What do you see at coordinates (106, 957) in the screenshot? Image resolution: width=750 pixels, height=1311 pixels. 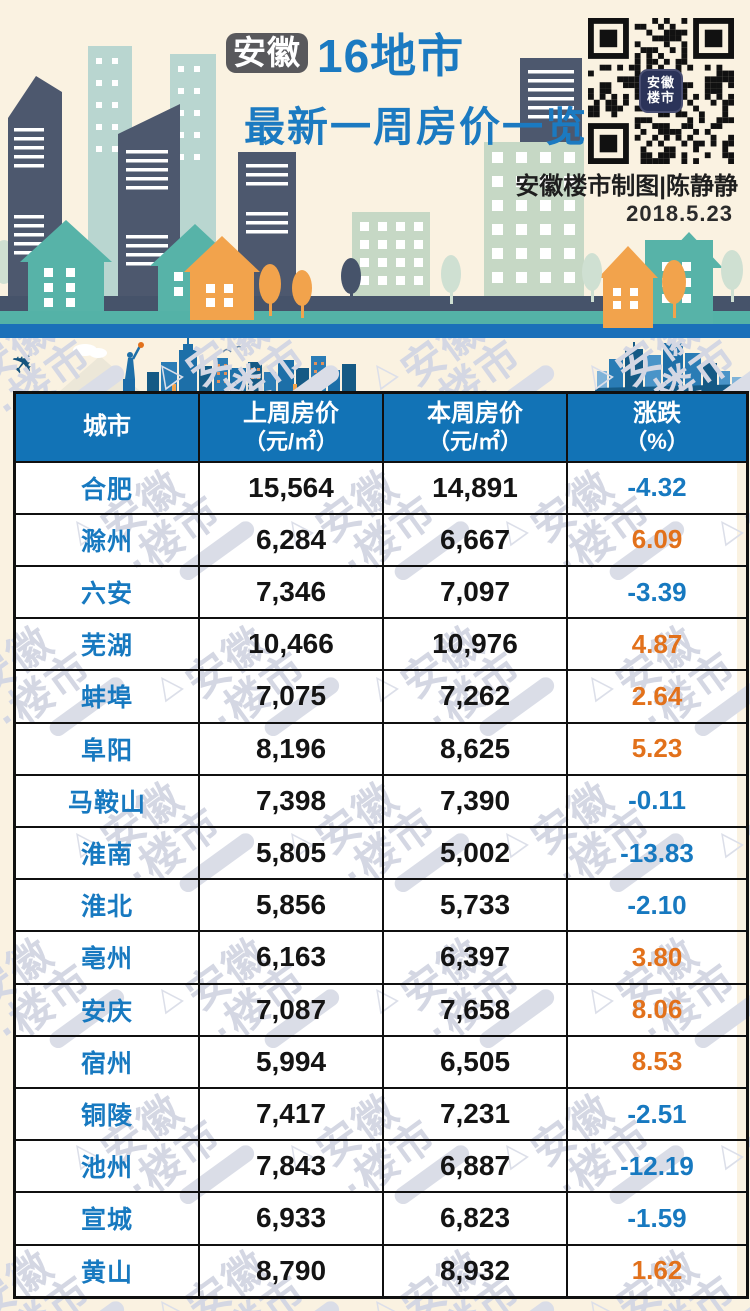 I see `city-cell: 亳州` at bounding box center [106, 957].